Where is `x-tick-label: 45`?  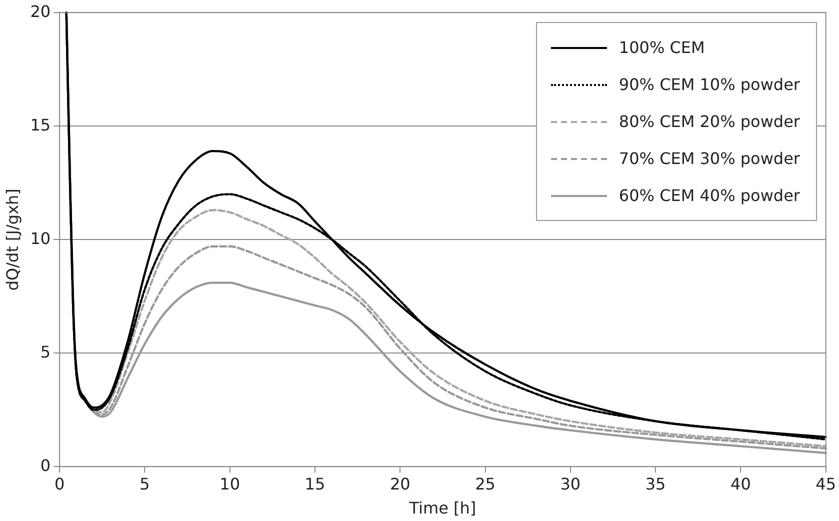 x-tick-label: 45 is located at coordinates (826, 484).